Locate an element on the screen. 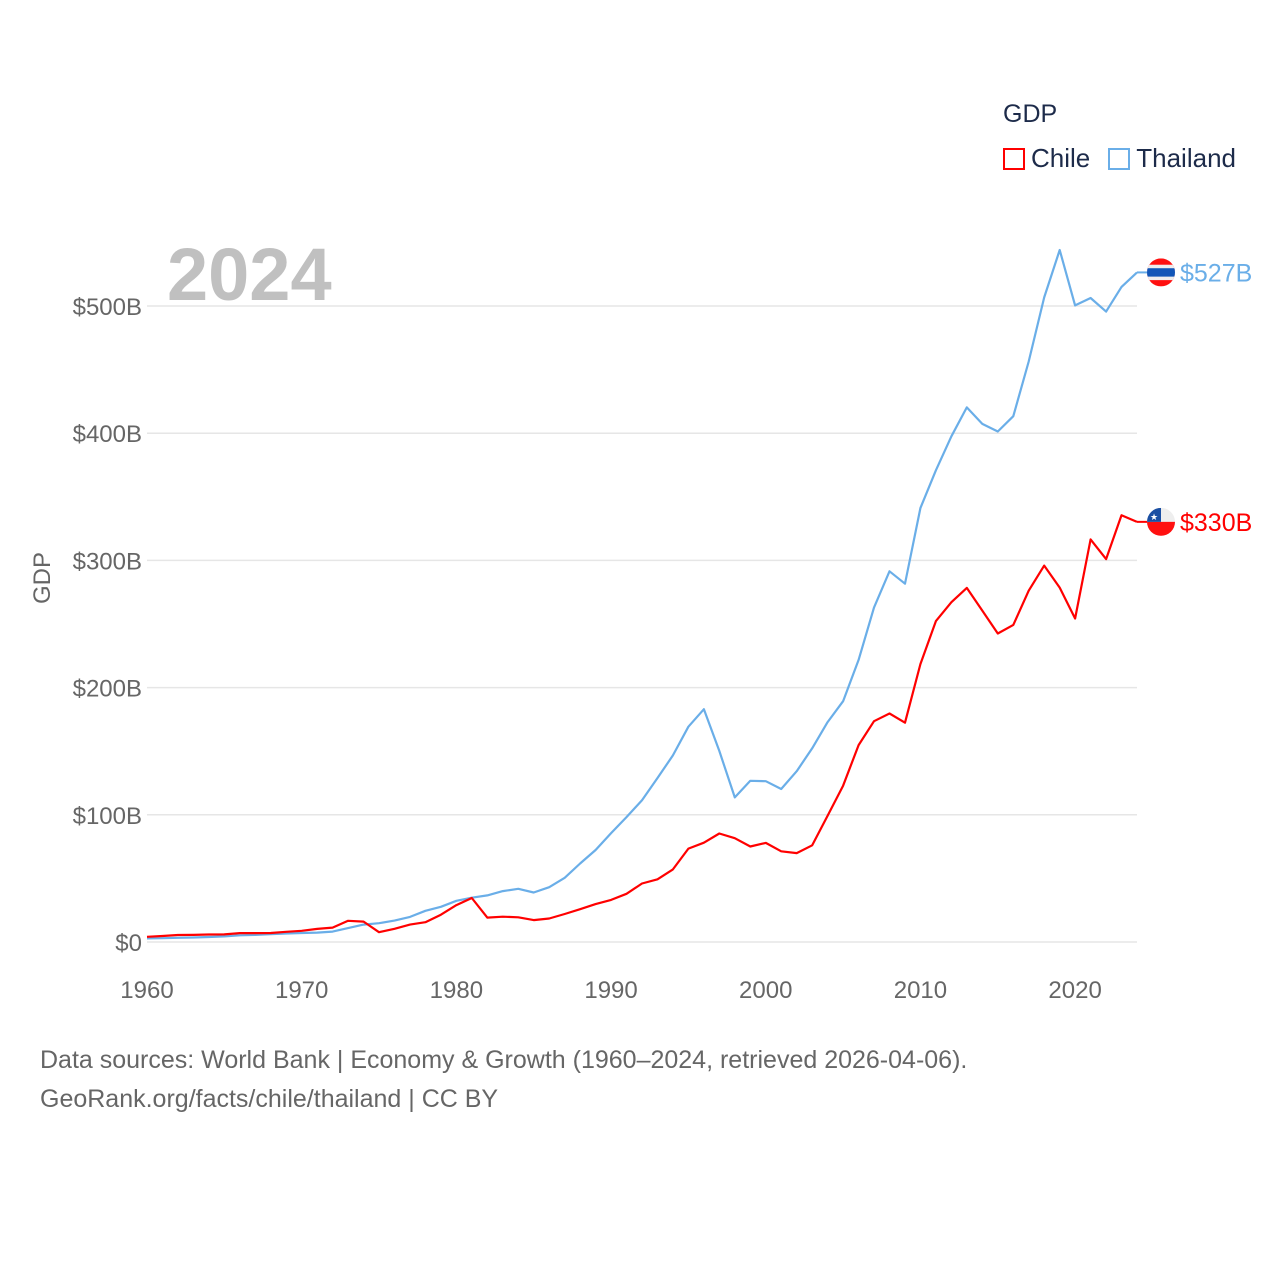 This screenshot has height=1280, width=1280. y-tick-label: $0 is located at coordinates (128, 943).